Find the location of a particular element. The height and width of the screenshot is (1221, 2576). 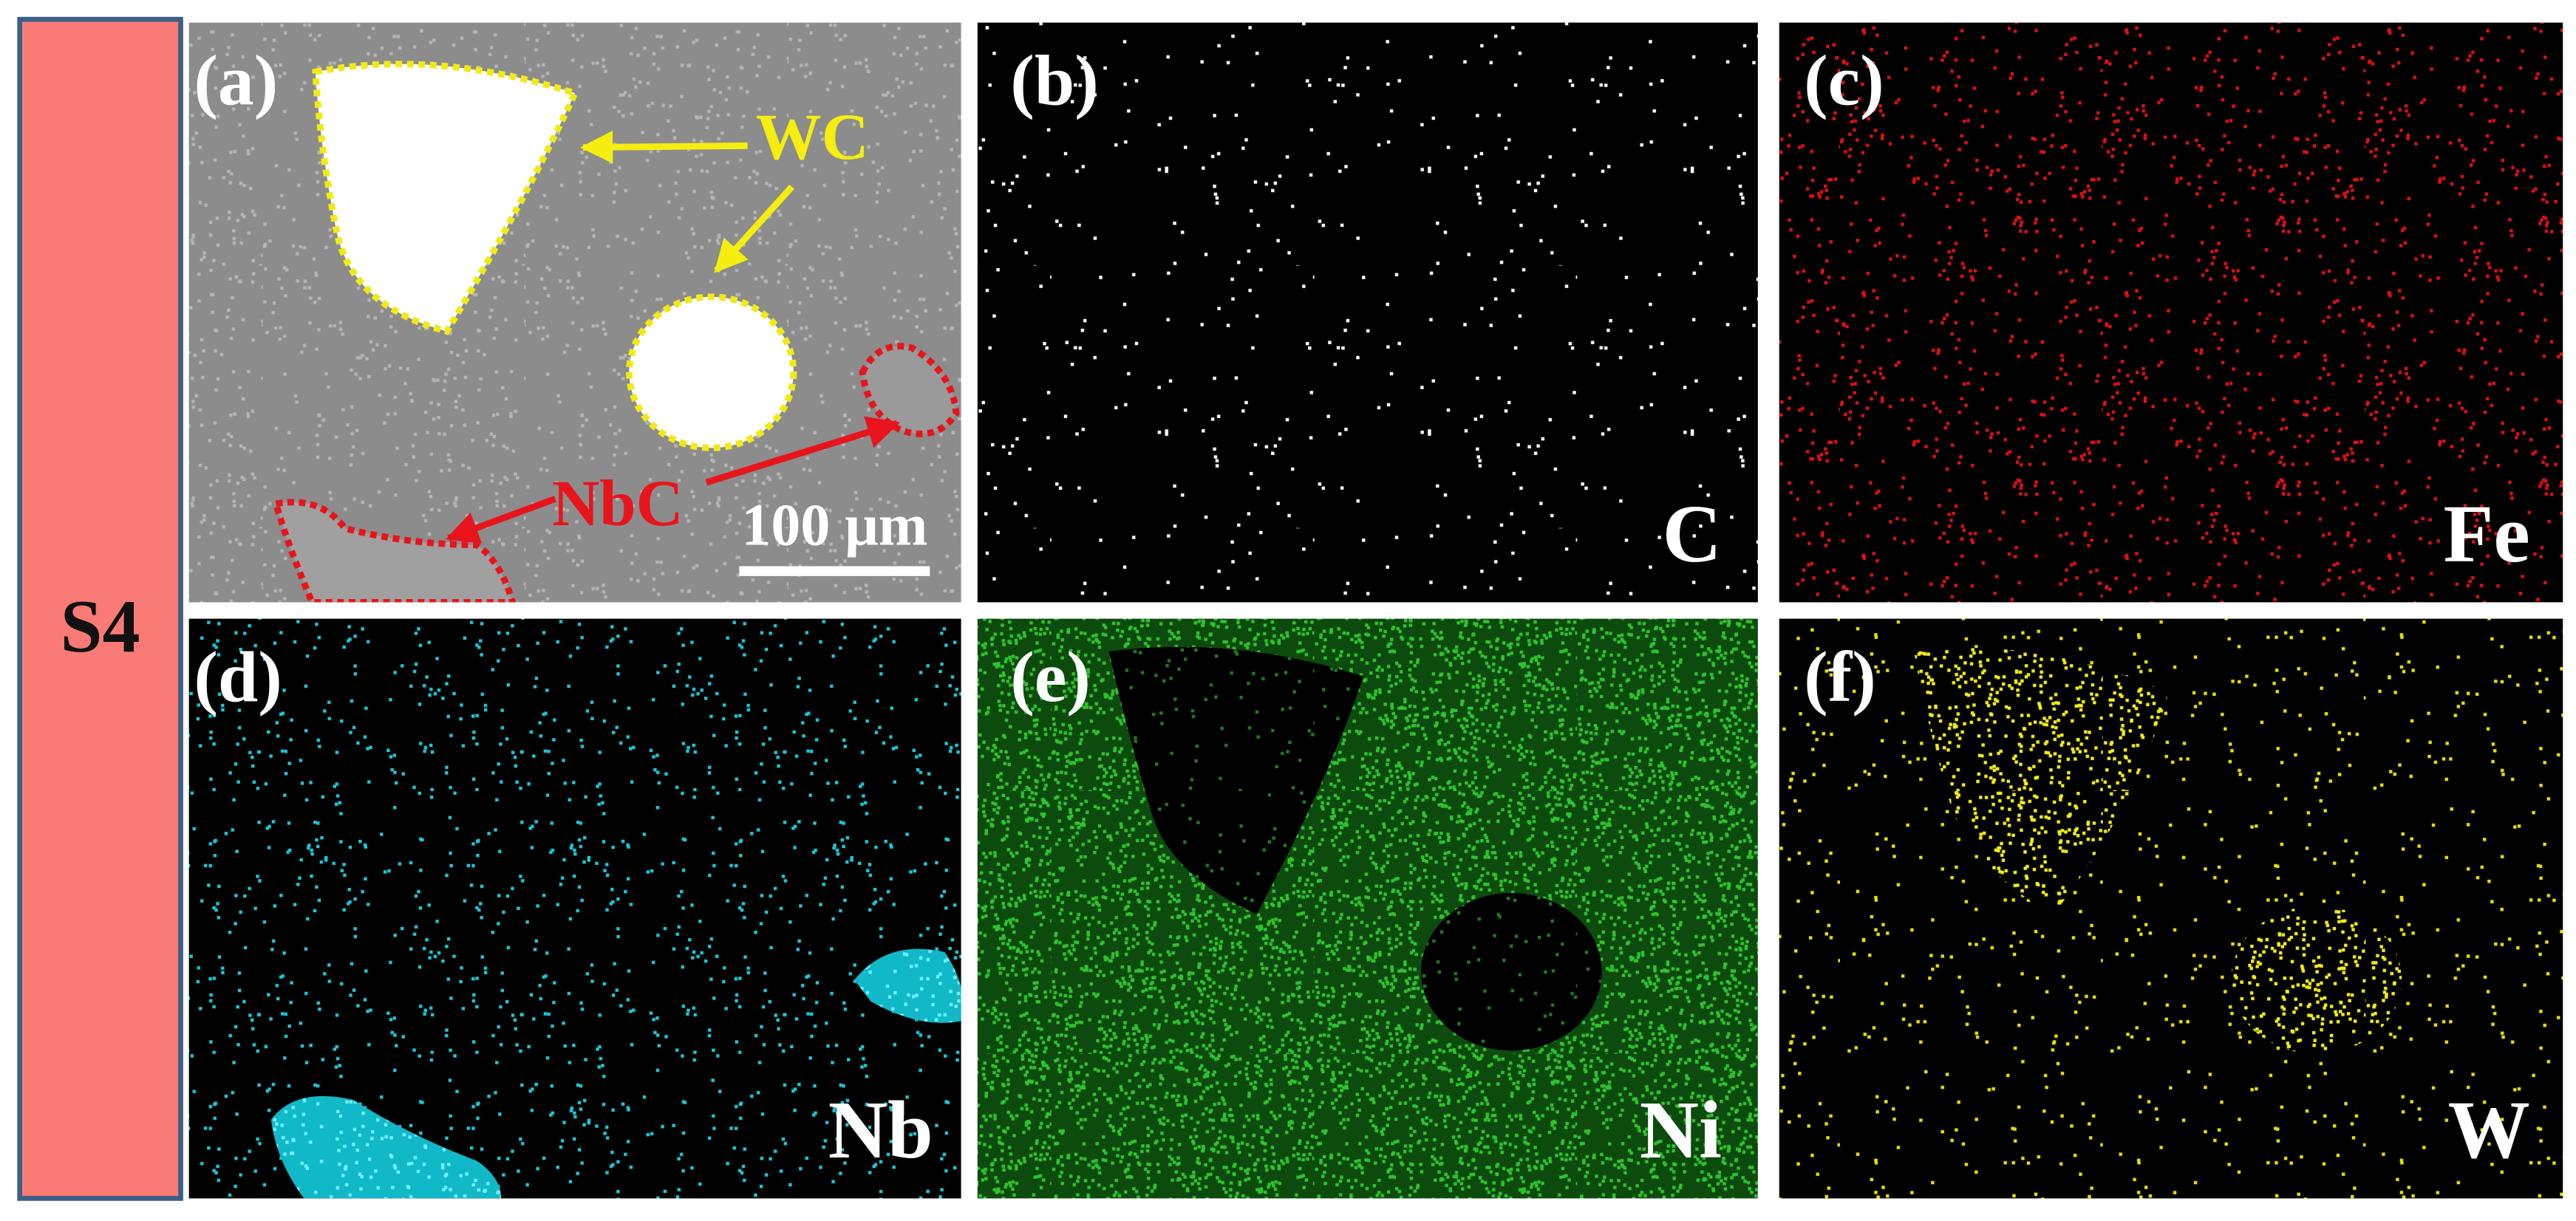

element-label: Ni is located at coordinates (1681, 1130).